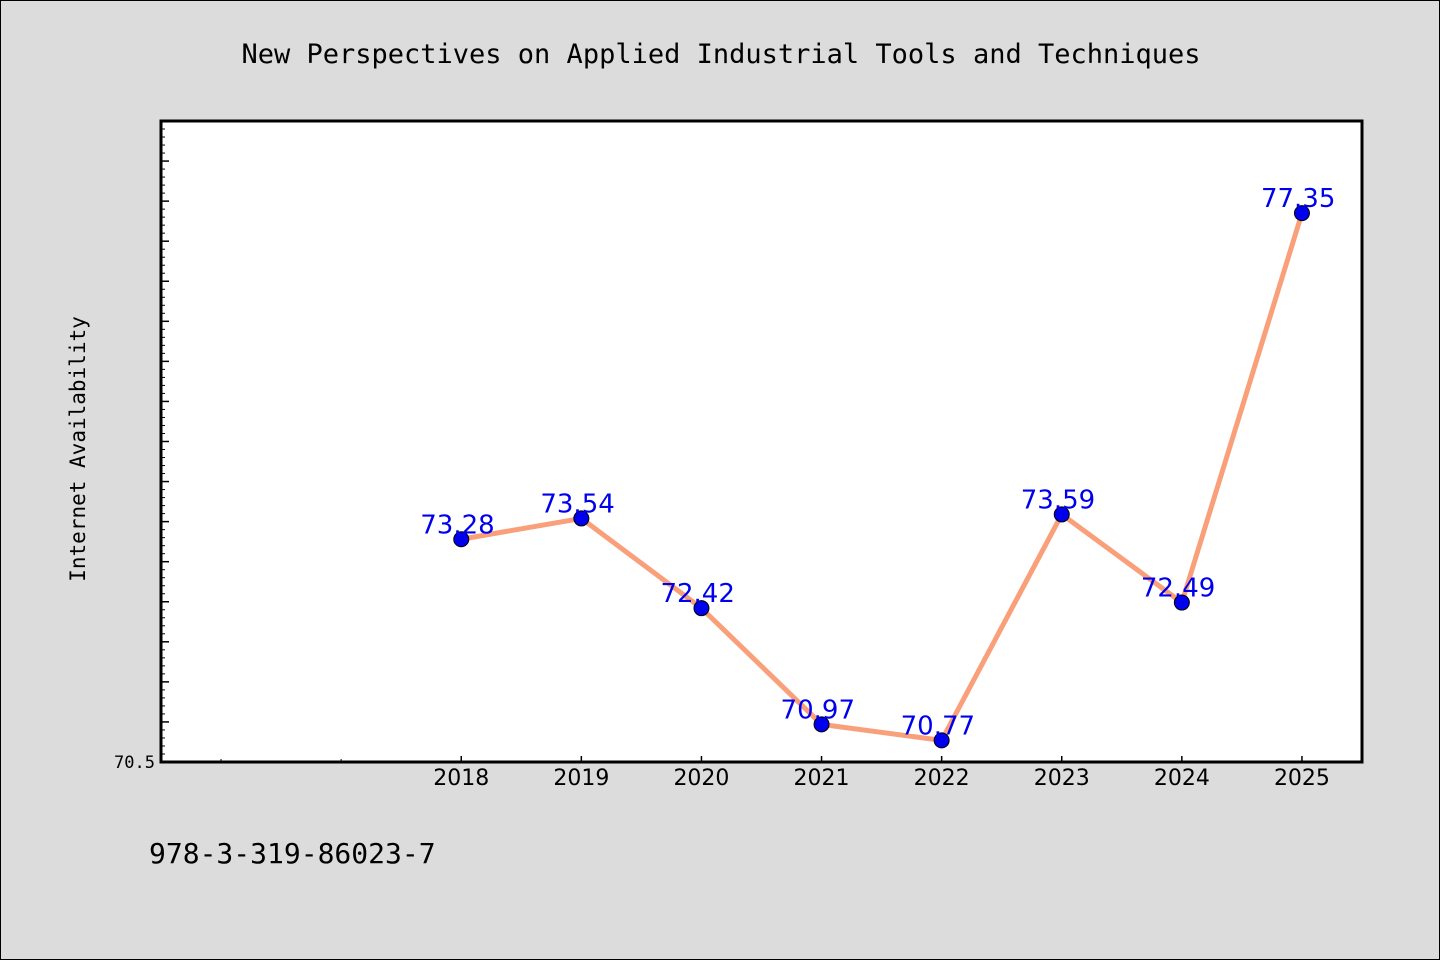  Describe the element at coordinates (1302, 778) in the screenshot. I see `x-tick-label: 2025` at that location.